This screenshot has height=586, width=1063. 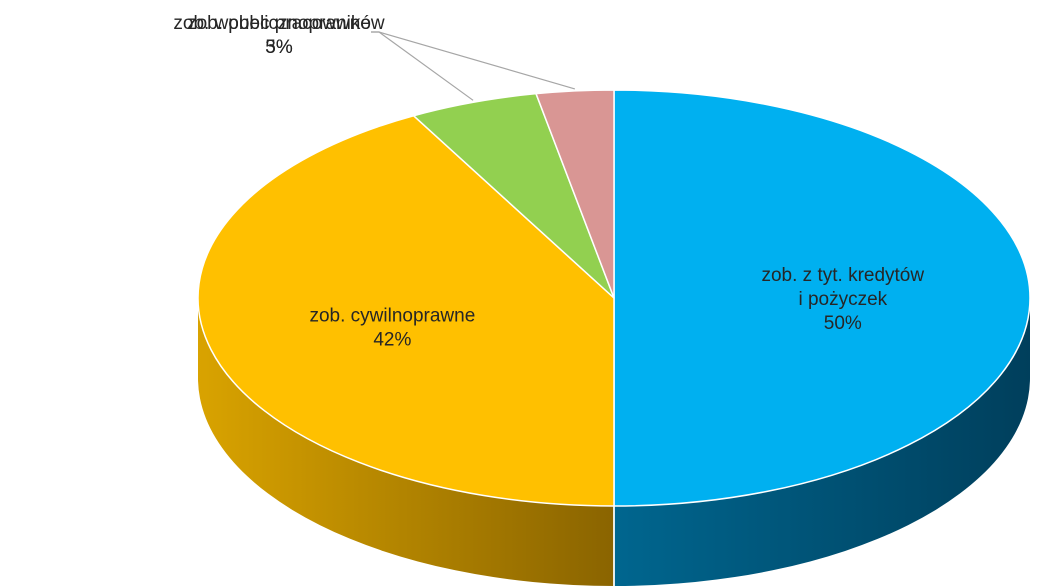 I want to click on data-label-3: zob. wobec pracowników 3%, so click(x=278, y=35).